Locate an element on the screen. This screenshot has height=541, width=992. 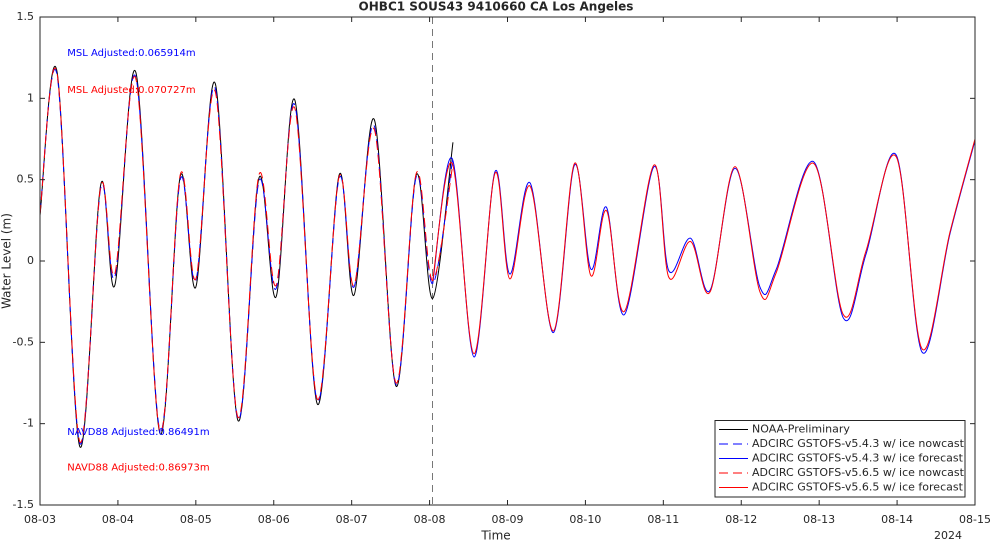
y-axis-label: Water Level (m) is located at coordinates (7, 261).